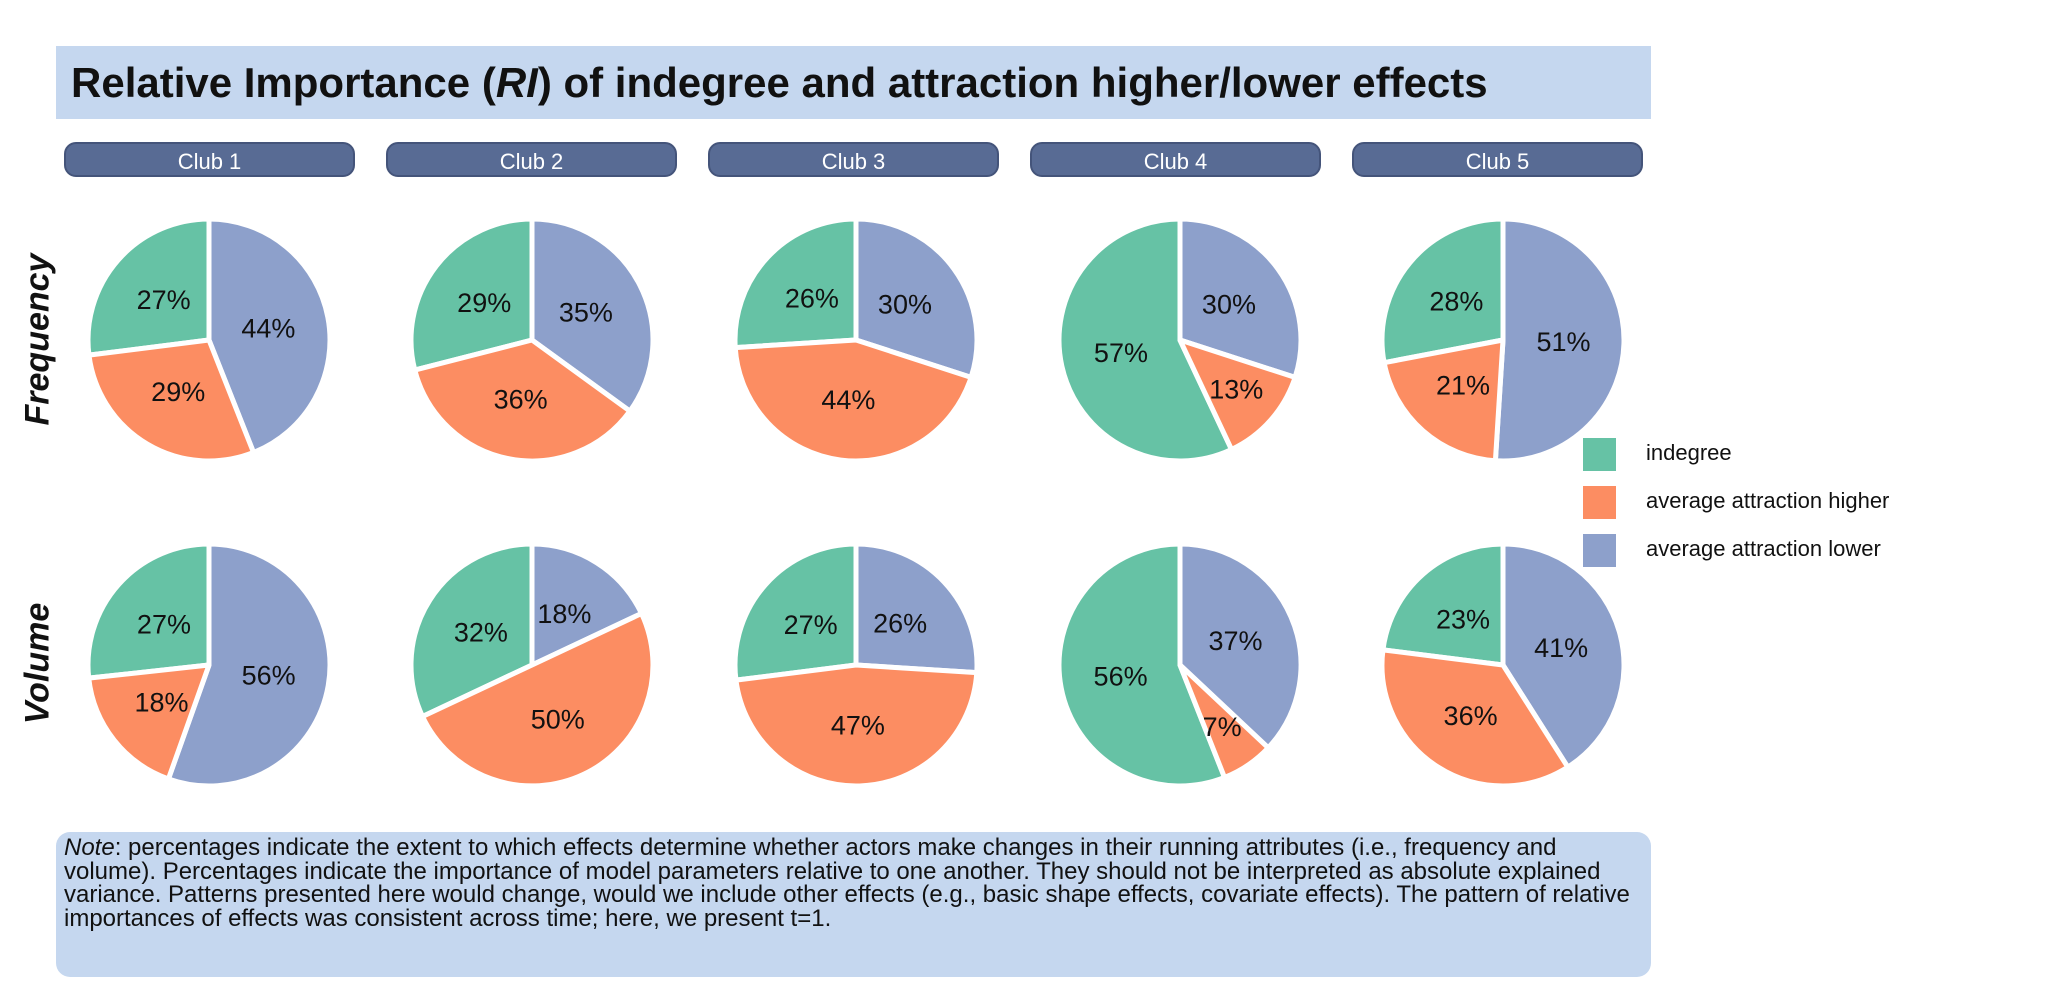  I want to click on pie-label-indegree: 28%, so click(1456, 301).